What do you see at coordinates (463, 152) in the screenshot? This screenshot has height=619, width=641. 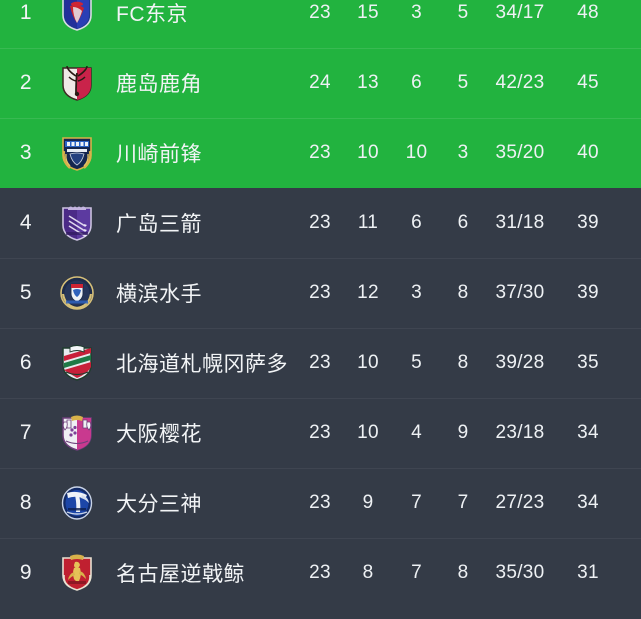 I see `matches-lost-cell: 3` at bounding box center [463, 152].